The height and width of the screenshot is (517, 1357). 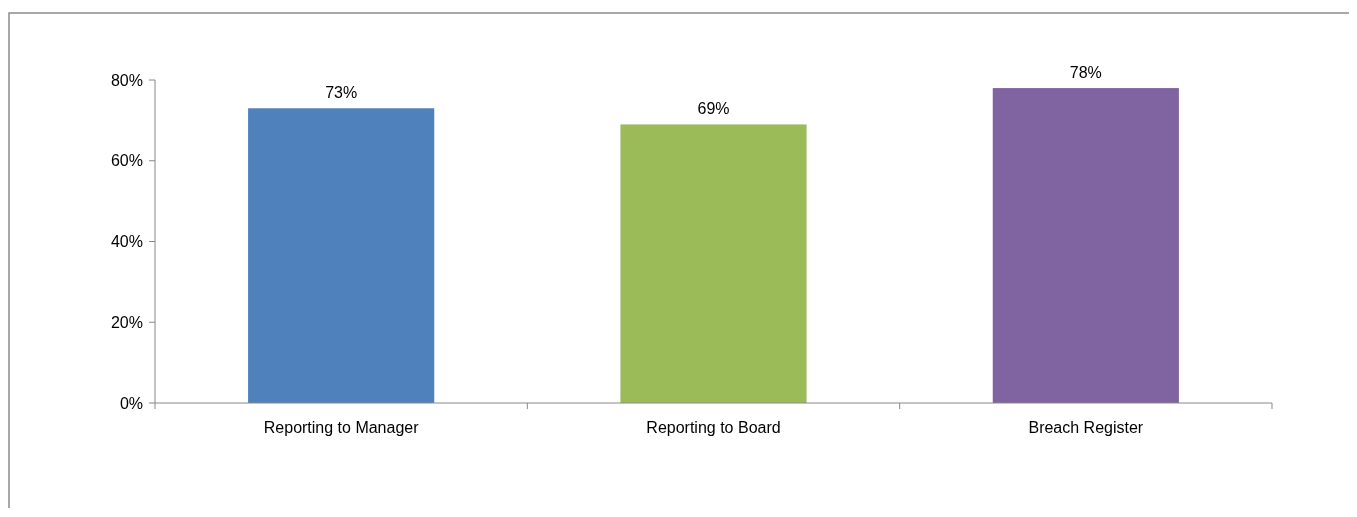 I want to click on x-tick-label: Reporting to Manager, so click(x=341, y=427).